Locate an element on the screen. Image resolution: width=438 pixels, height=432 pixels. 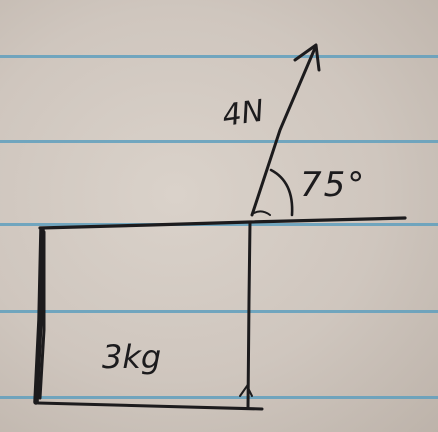
mass-label: 3kg is located at coordinates (131, 357).